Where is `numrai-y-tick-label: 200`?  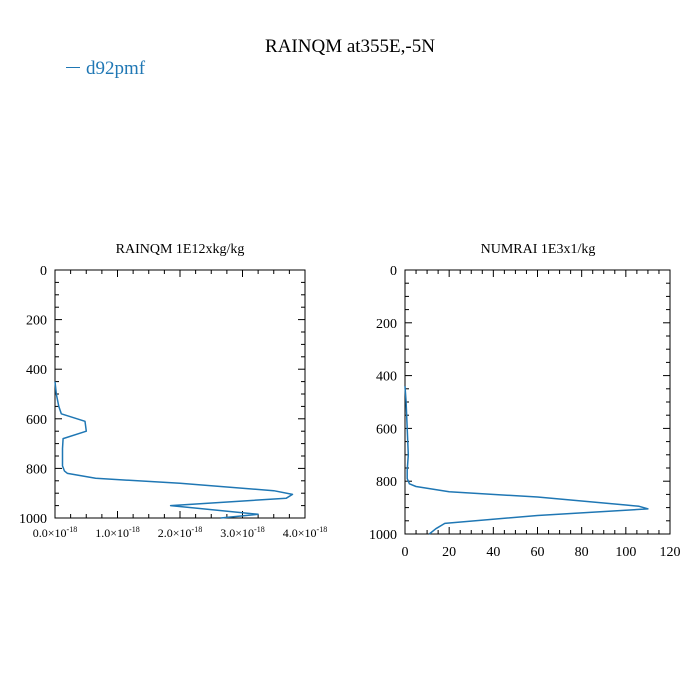
numrai-y-tick-label: 200 is located at coordinates (386, 324).